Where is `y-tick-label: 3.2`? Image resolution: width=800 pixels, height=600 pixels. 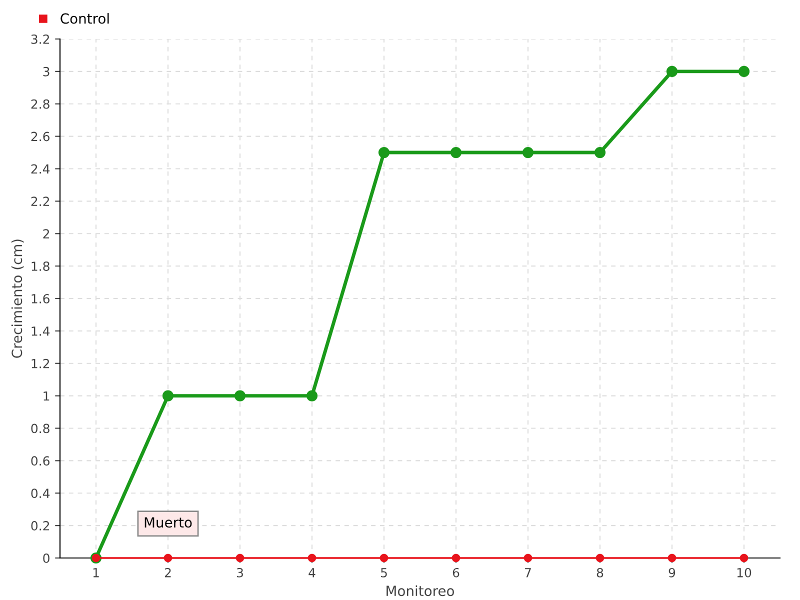 y-tick-label: 3.2 is located at coordinates (40, 39).